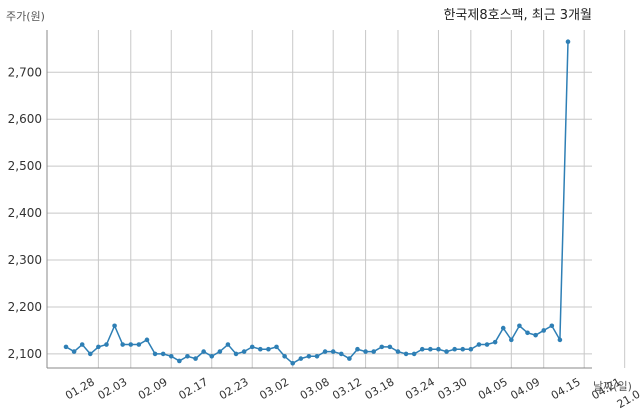 Image resolution: width=640 pixels, height=419 pixels. What do you see at coordinates (234, 388) in the screenshot?
I see `x-tick-label: 02.23` at bounding box center [234, 388].